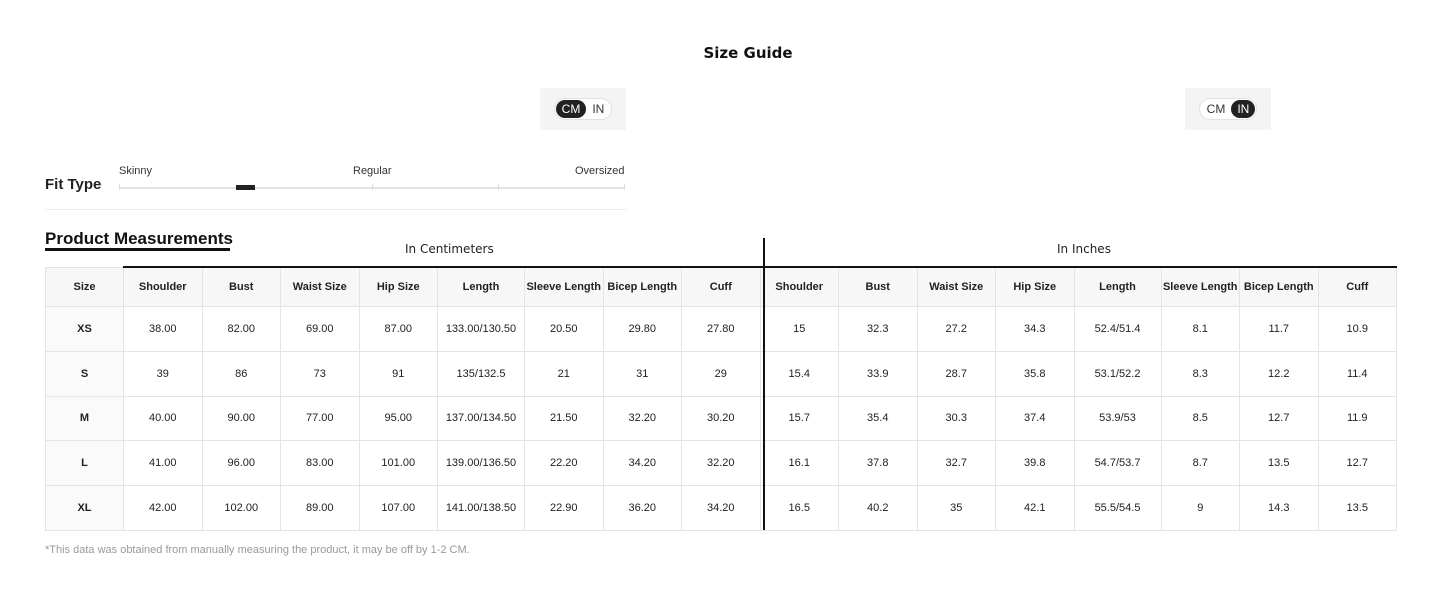 The image size is (1445, 589). What do you see at coordinates (1357, 329) in the screenshot?
I see `measurement-cell: 10.9` at bounding box center [1357, 329].